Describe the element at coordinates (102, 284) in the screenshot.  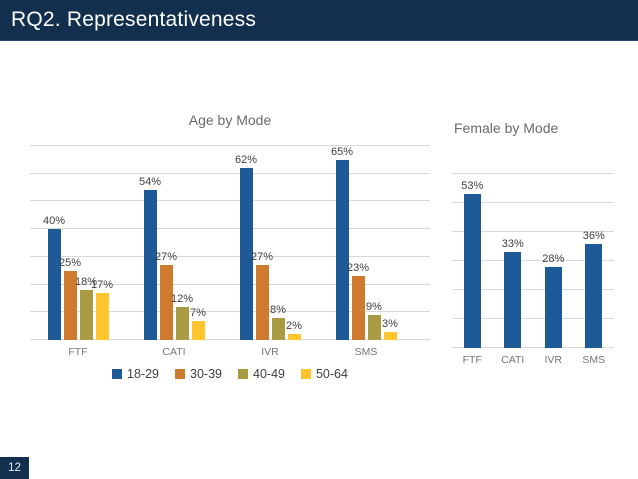
I see `data-label: 17%` at that location.